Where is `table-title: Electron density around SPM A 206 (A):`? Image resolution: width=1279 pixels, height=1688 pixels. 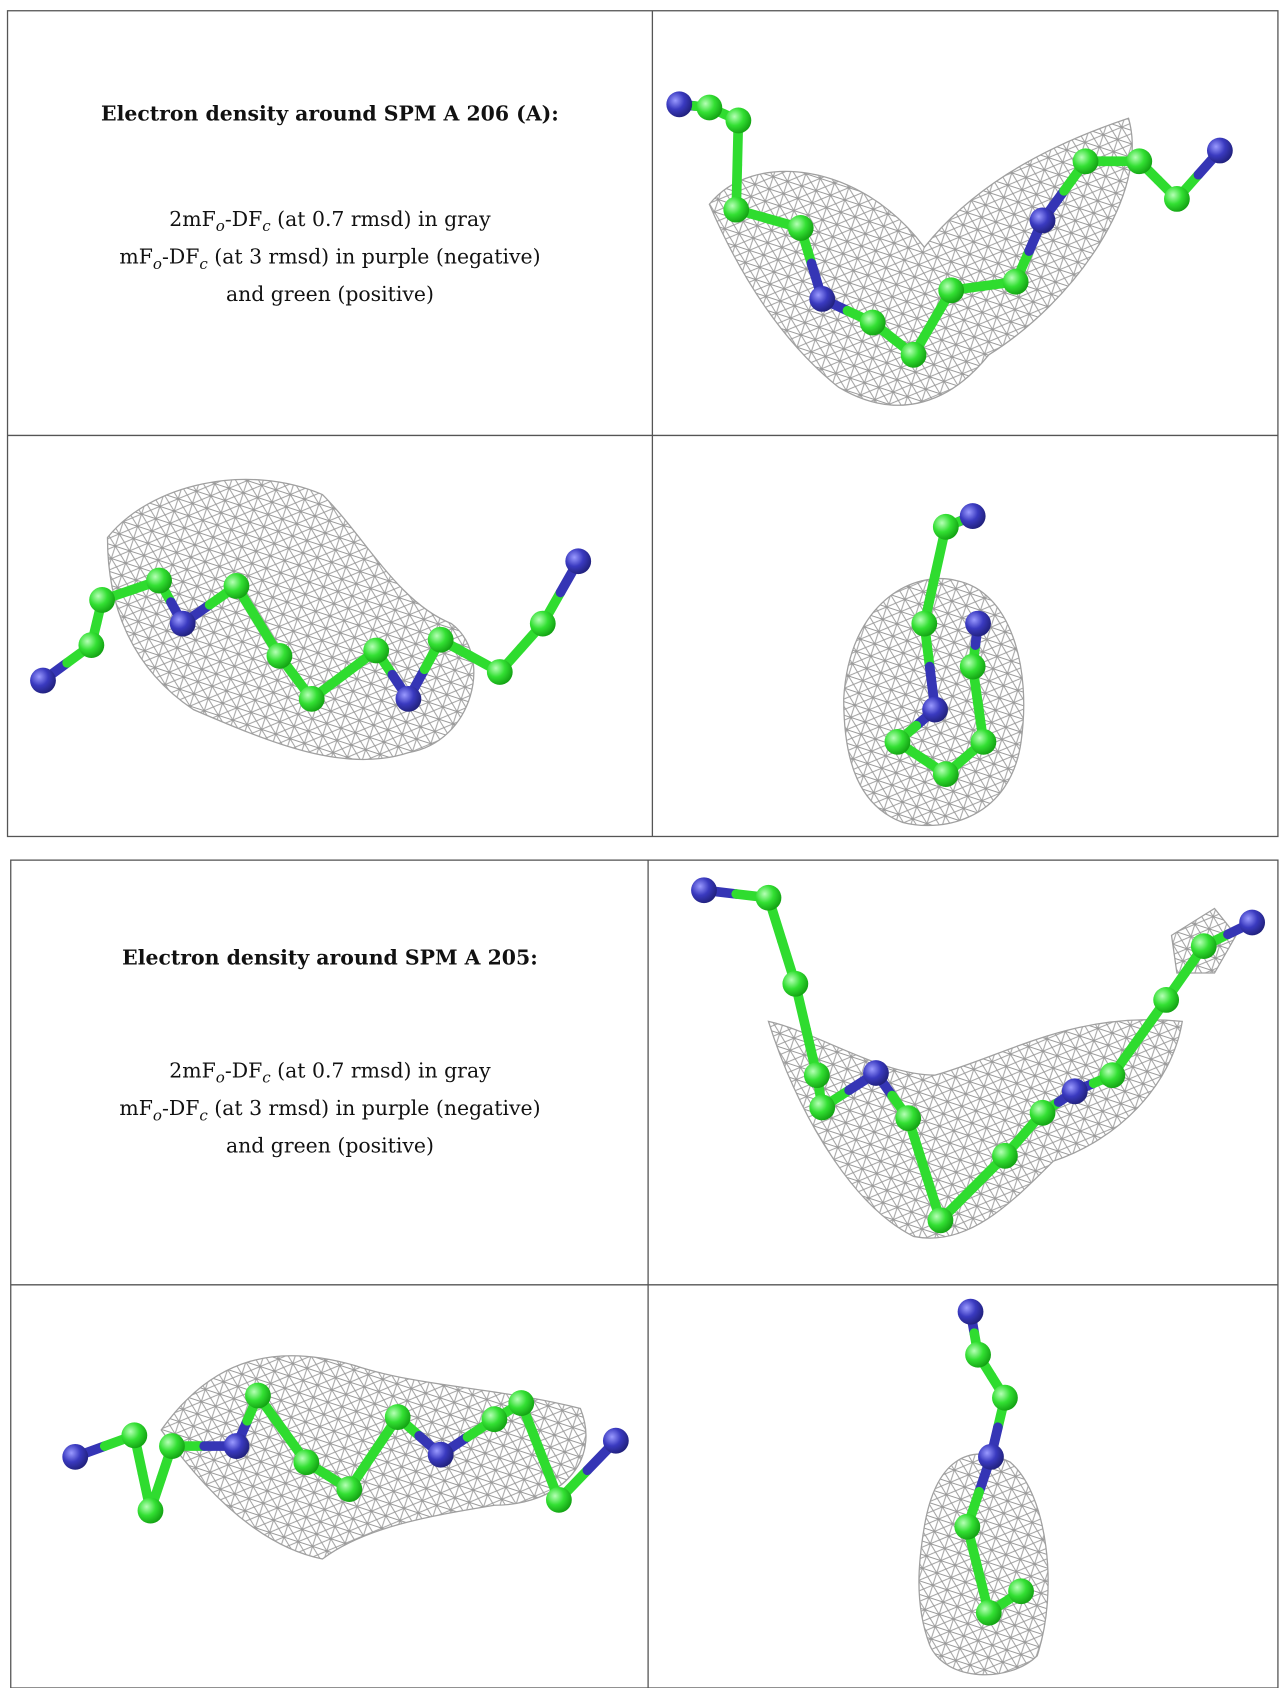
table-title: Electron density around SPM A 206 (A): is located at coordinates (330, 113).